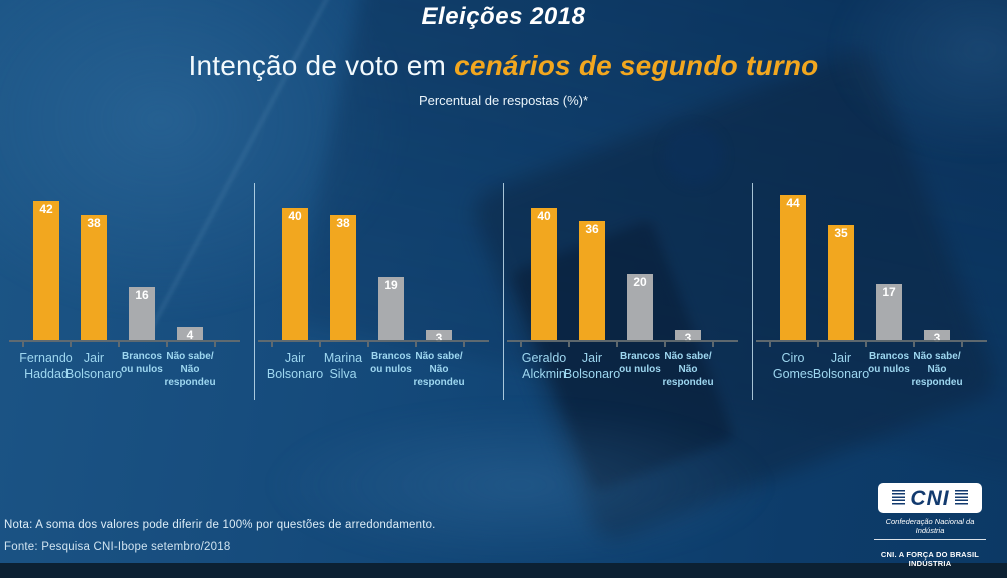 Image resolution: width=1007 pixels, height=578 pixels. What do you see at coordinates (46, 366) in the screenshot?
I see `bar-label: Fernando Haddad` at bounding box center [46, 366].